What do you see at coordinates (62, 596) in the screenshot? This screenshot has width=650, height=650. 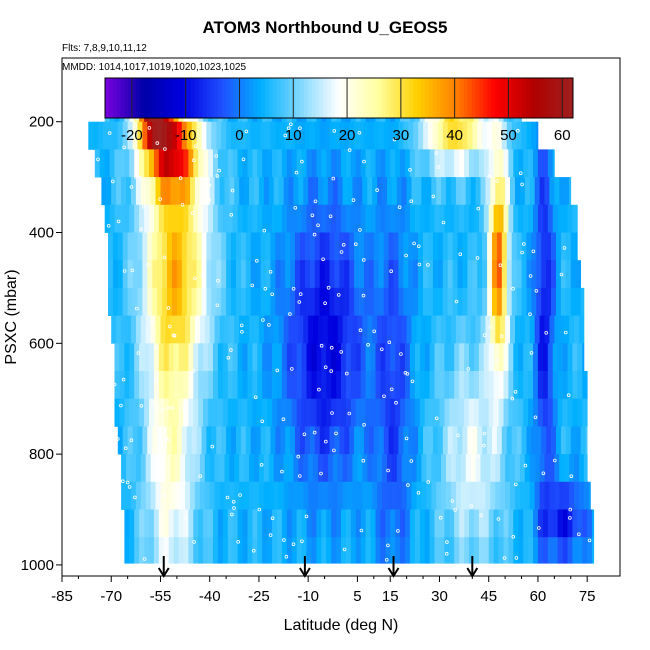 I see `x-tick-label: -85` at bounding box center [62, 596].